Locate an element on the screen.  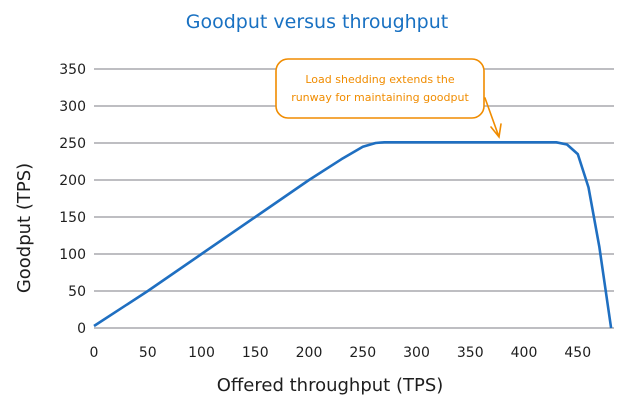
x-tick-label: 300 is located at coordinates (416, 353).